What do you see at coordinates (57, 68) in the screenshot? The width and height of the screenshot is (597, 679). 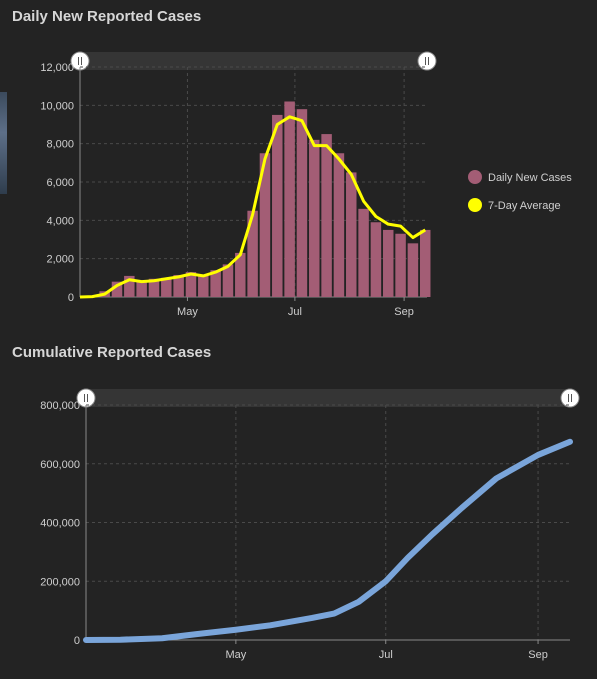 I see `y-tick-label: 12,000` at bounding box center [57, 68].